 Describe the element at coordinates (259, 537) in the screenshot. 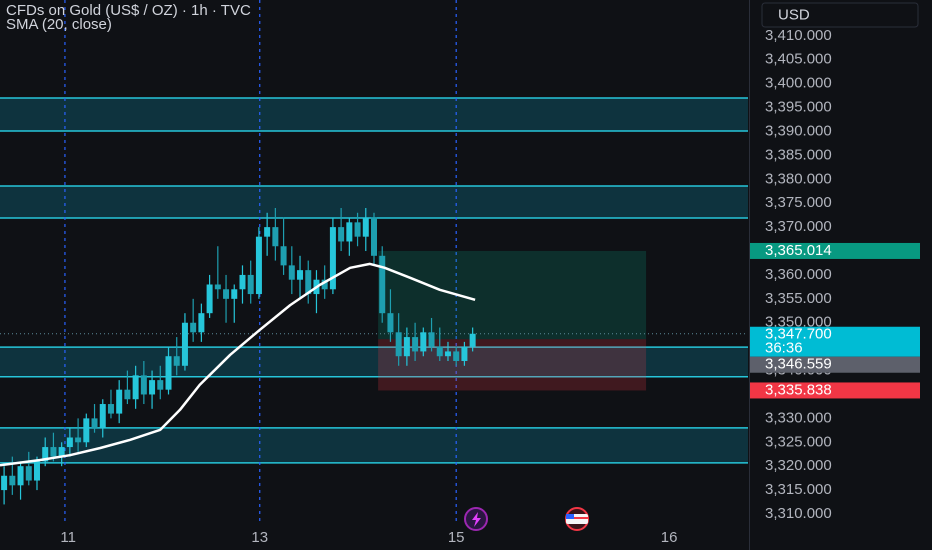

I see `x-tick-label: 13` at that location.